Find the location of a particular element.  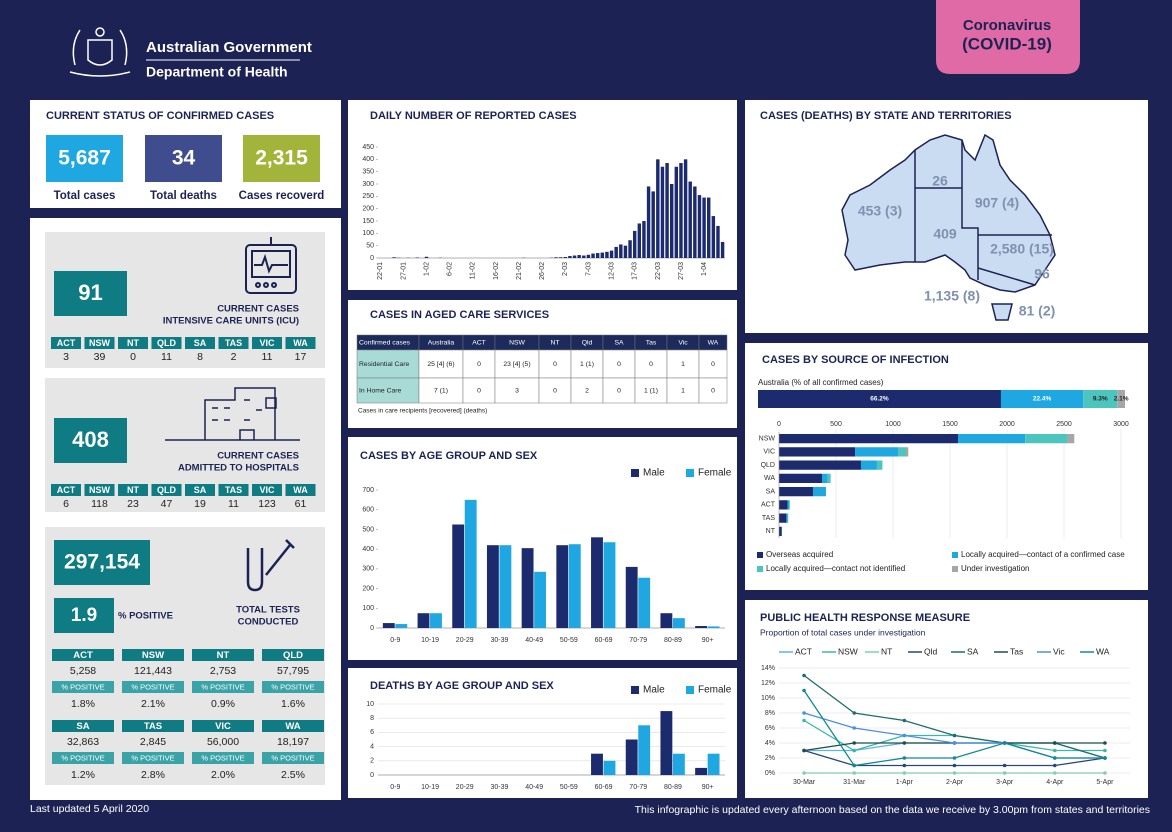

x-tick-label: 90+ is located at coordinates (708, 787).